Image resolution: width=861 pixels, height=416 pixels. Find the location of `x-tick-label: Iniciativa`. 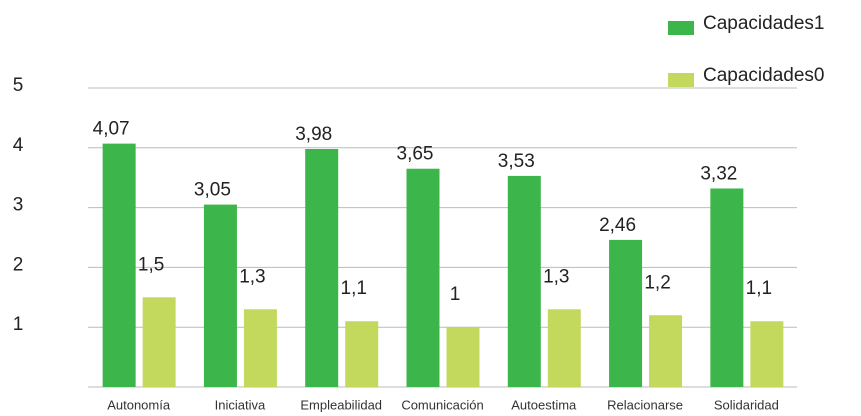

x-tick-label: Iniciativa is located at coordinates (240, 404).